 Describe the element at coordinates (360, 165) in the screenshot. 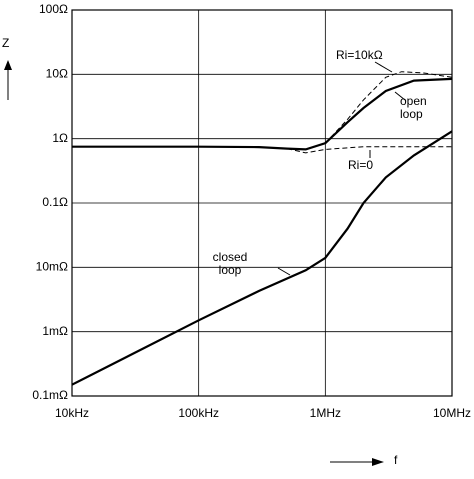

I see `series-label: Ri=0` at that location.